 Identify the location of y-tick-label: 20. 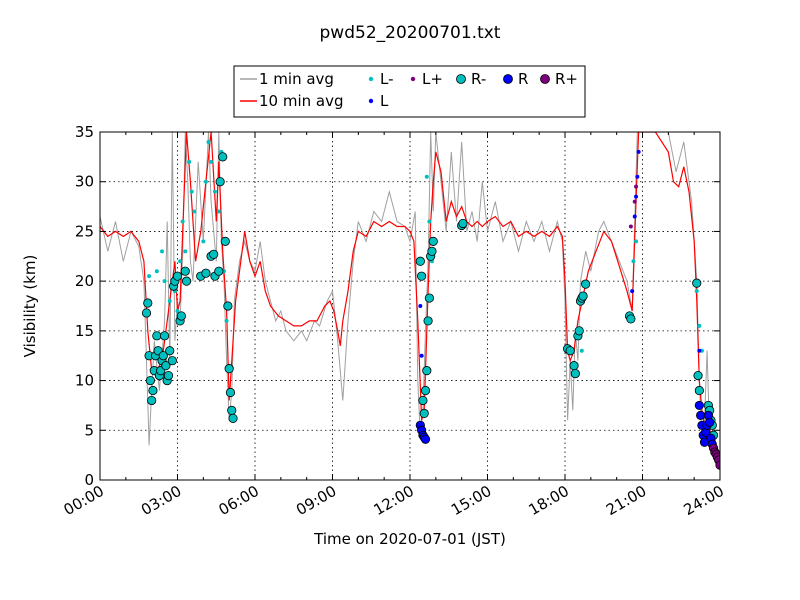
(84, 281).